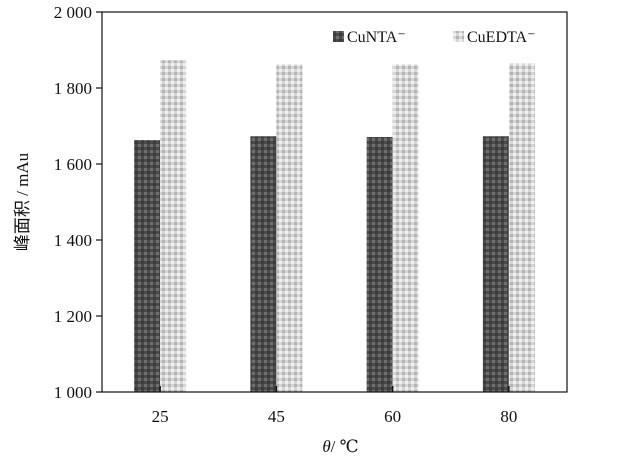 Image resolution: width=622 pixels, height=464 pixels. What do you see at coordinates (458, 36) in the screenshot?
I see `legend-swatch-cuedta` at bounding box center [458, 36].